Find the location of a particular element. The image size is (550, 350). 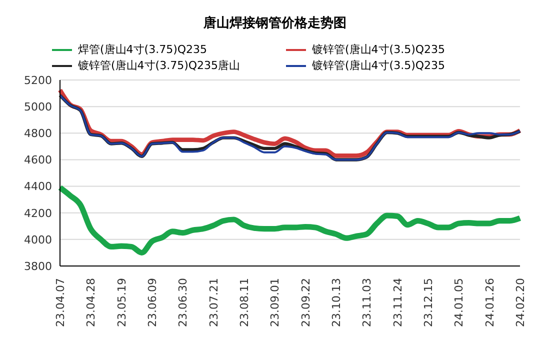

x-tick-label: 23.09.01 is located at coordinates (275, 302).